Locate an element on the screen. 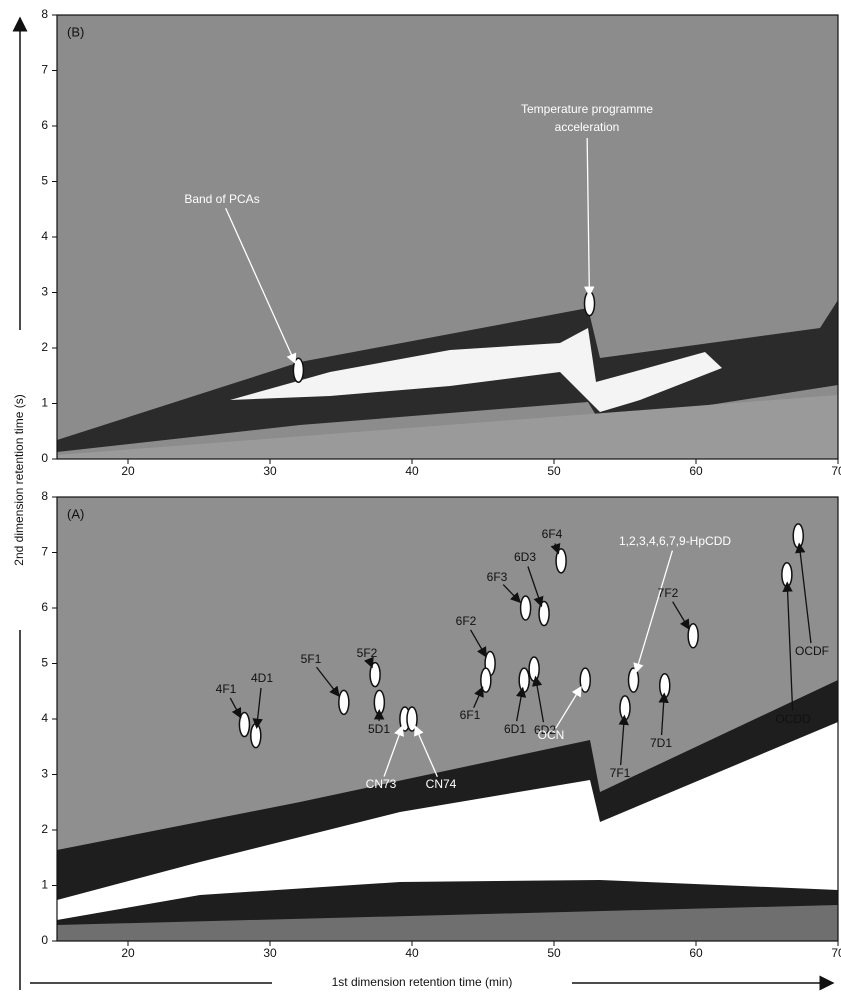  y-axis-label: 2nd dimension retention time (s) is located at coordinates (19, 479).